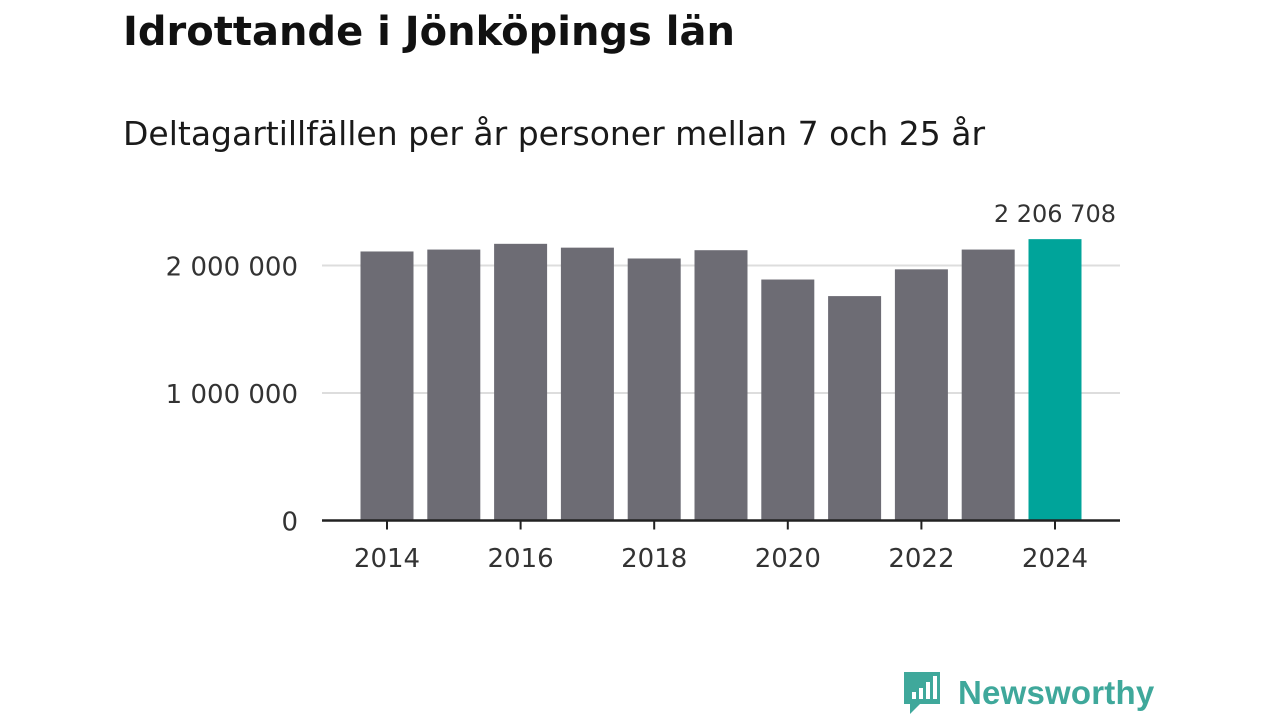 This screenshot has height=720, width=1280. I want to click on chat-bar-chart-icon, so click(922, 693).